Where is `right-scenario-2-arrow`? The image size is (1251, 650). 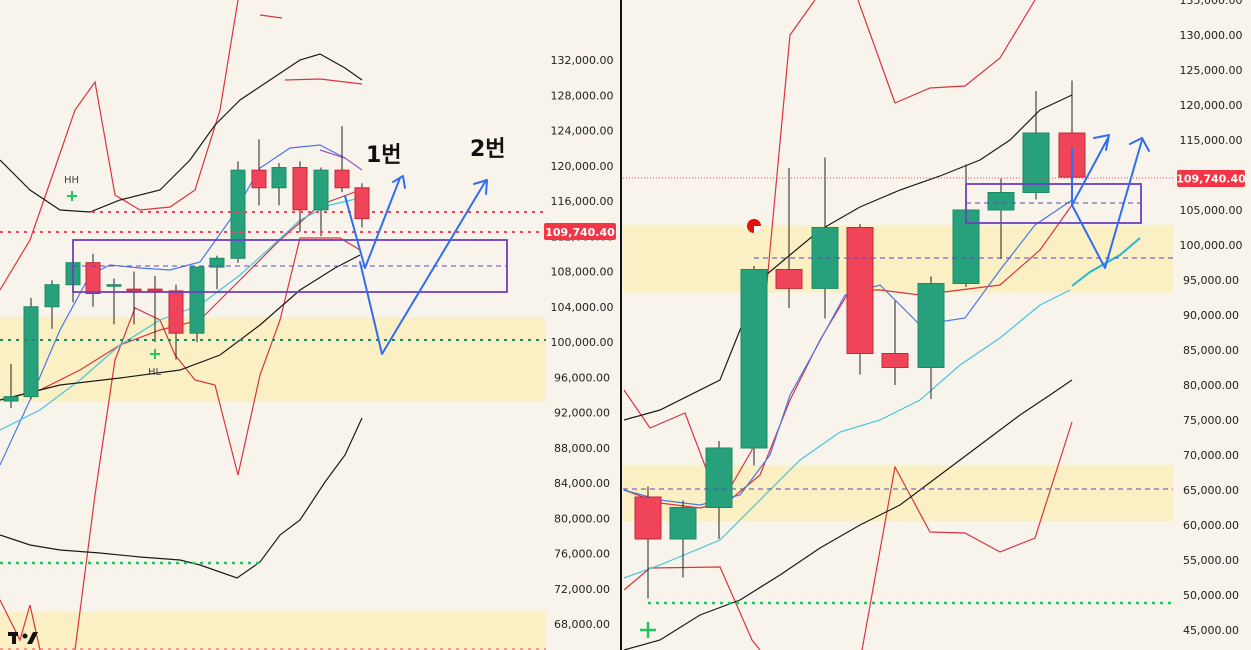
right-scenario-2-arrow is located at coordinates (1107, 204).